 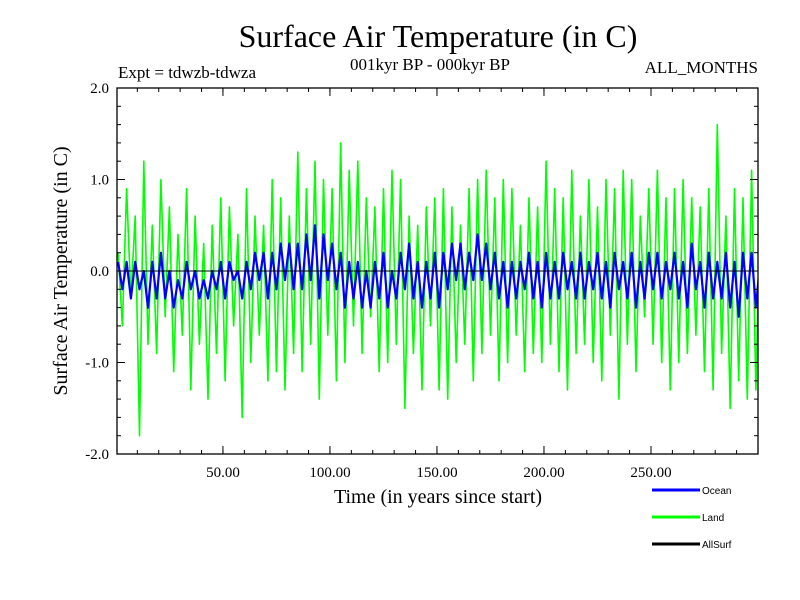 I want to click on y-tick-label: 0.0, so click(x=99, y=272).